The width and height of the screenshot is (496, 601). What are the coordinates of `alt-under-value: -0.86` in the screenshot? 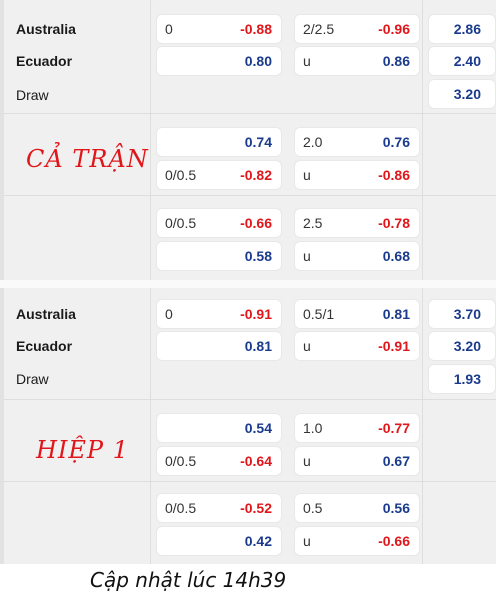 It's located at (394, 175).